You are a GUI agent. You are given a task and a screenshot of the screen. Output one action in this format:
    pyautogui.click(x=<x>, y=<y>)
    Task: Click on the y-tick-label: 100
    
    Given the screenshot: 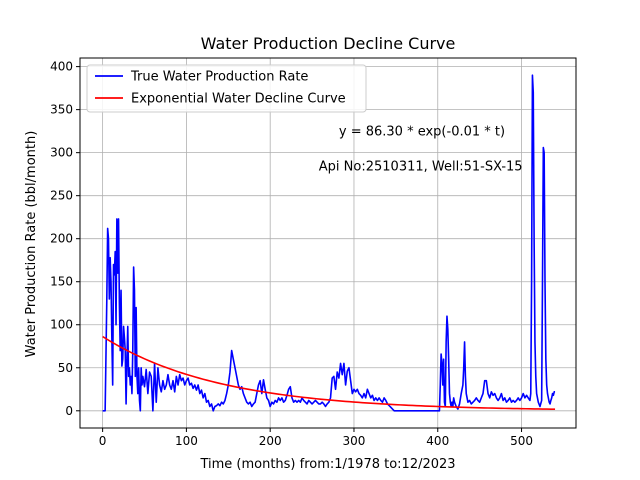 What is the action you would take?
    pyautogui.click(x=61, y=325)
    